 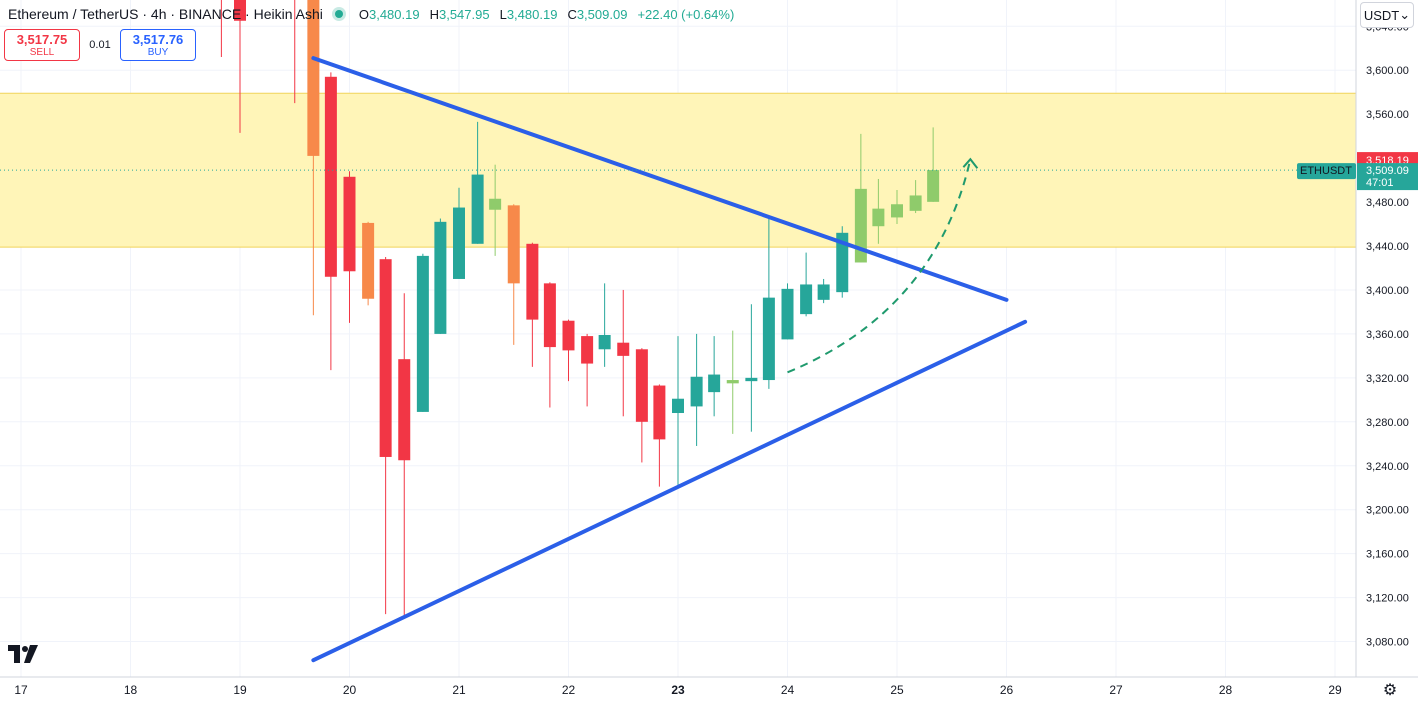 What do you see at coordinates (350, 690) in the screenshot?
I see `time-tick-label: 20` at bounding box center [350, 690].